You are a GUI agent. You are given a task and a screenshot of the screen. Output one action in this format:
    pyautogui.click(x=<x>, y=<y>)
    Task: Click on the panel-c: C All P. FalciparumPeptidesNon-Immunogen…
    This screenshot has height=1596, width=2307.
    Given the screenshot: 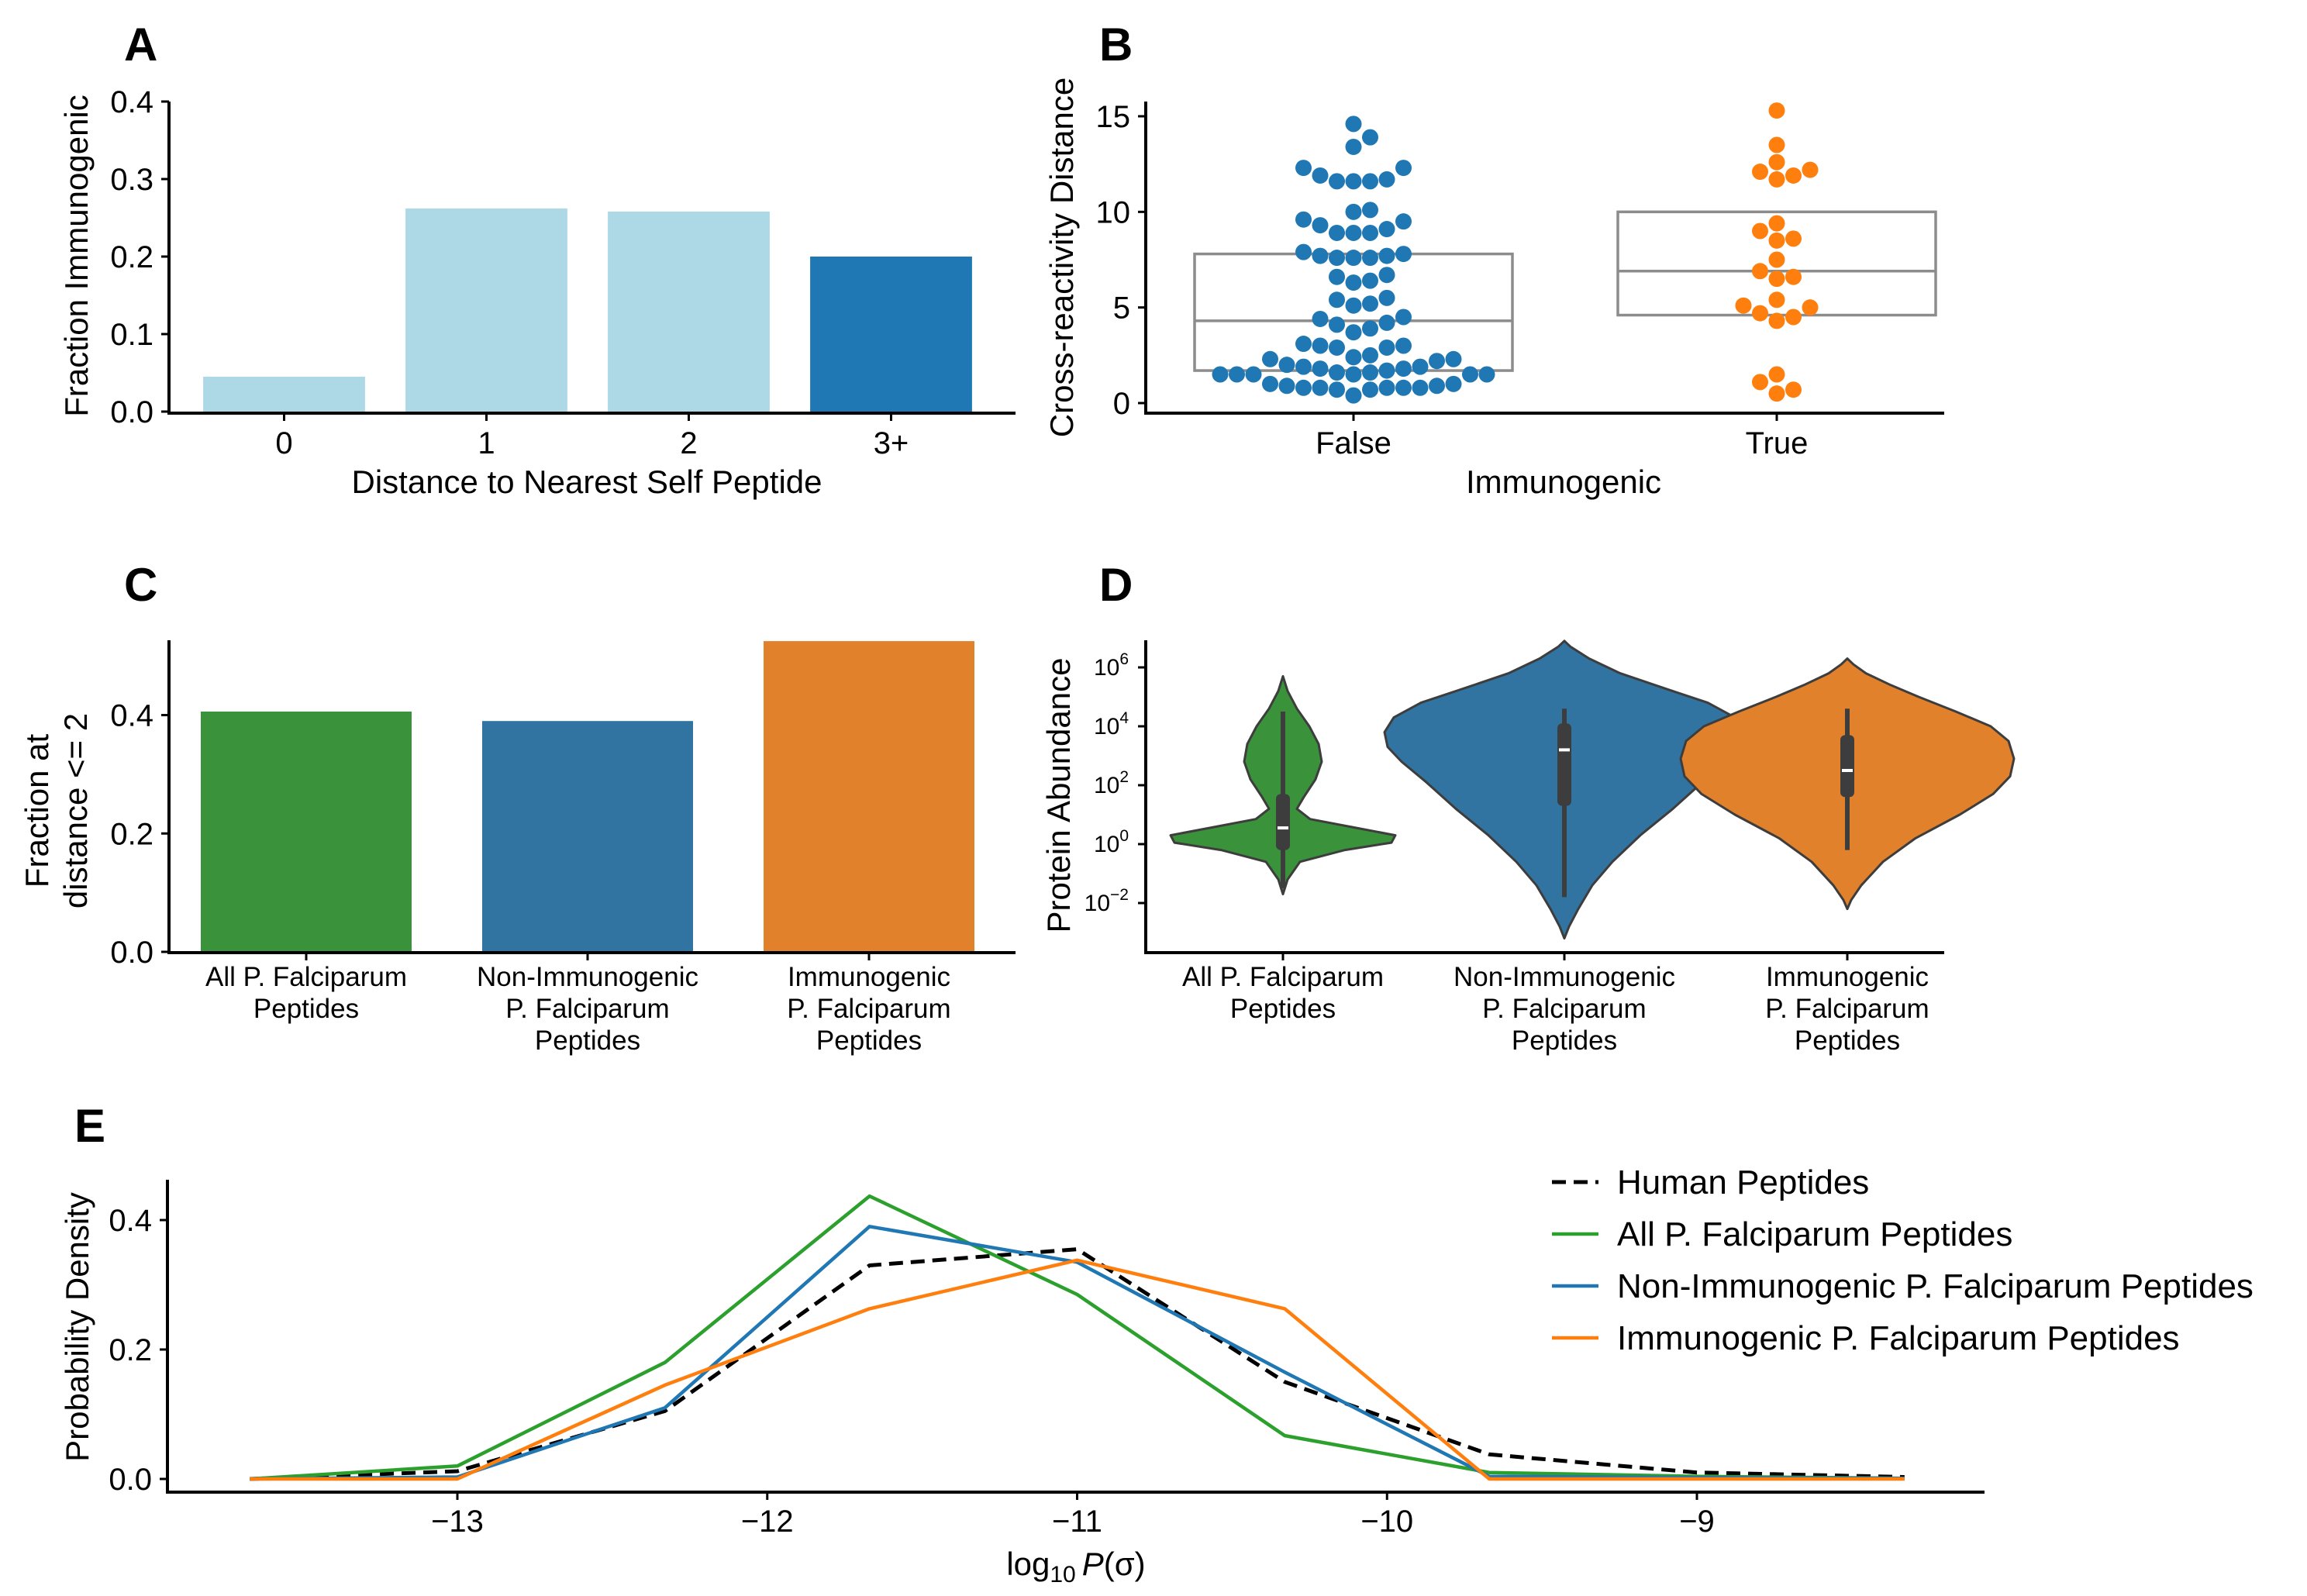 What is the action you would take?
    pyautogui.click(x=517, y=807)
    